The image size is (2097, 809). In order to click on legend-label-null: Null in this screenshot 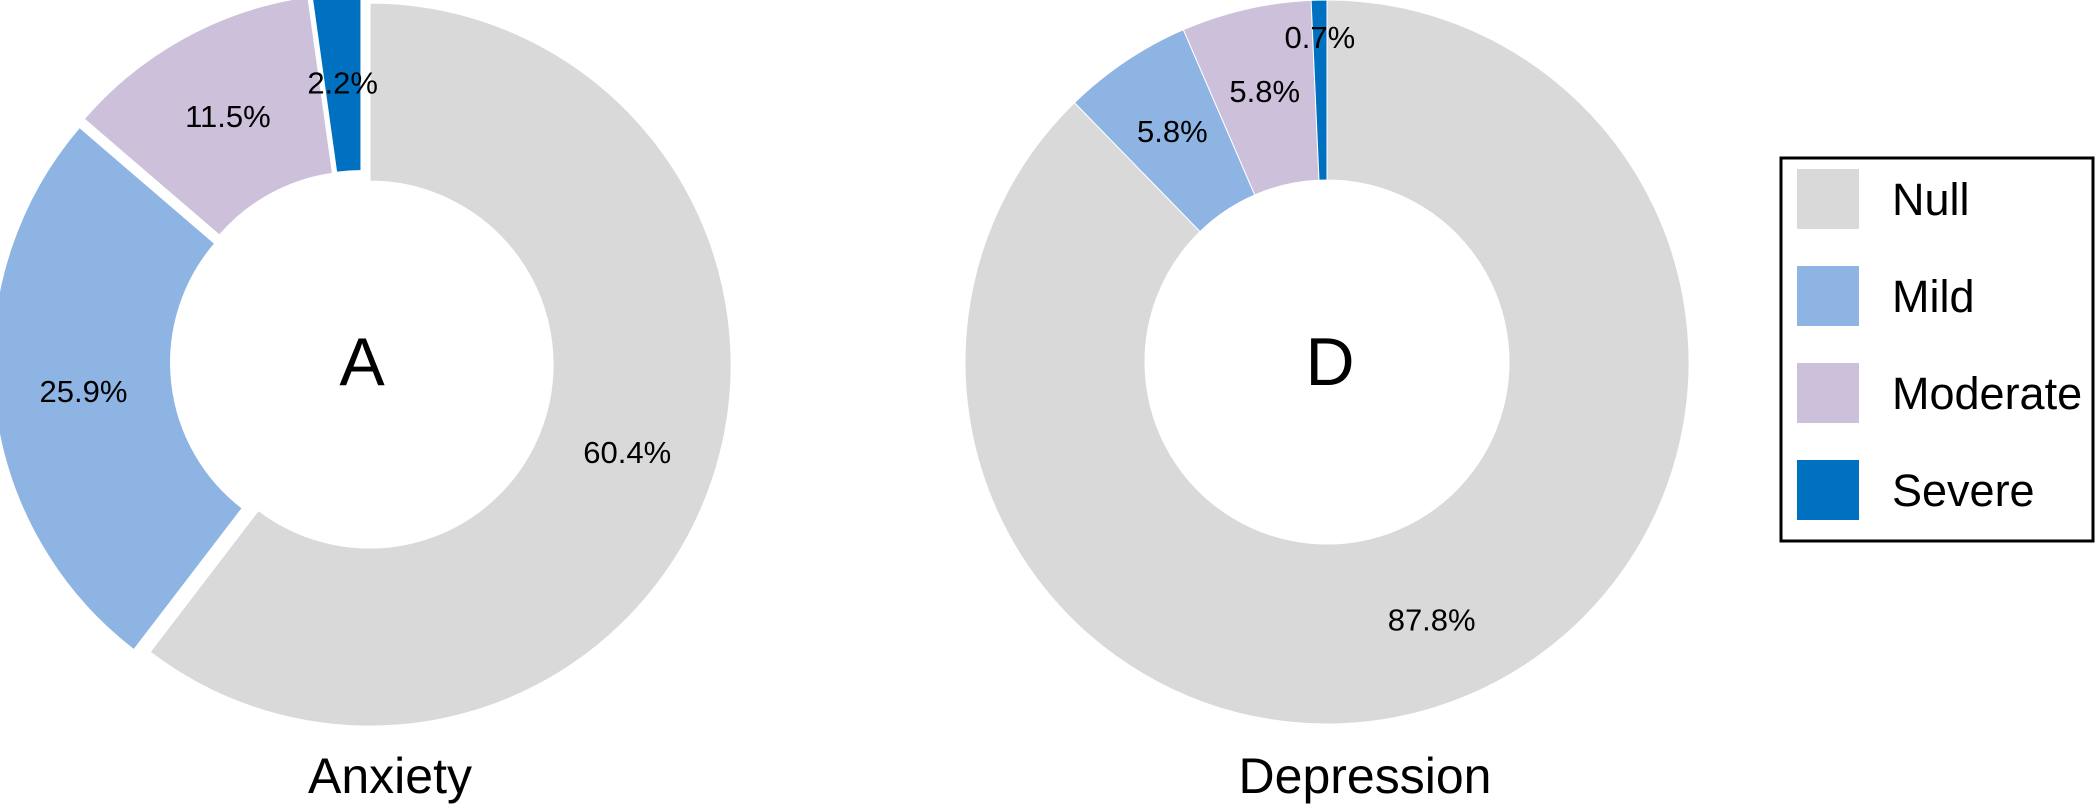, I will do `click(1931, 199)`.